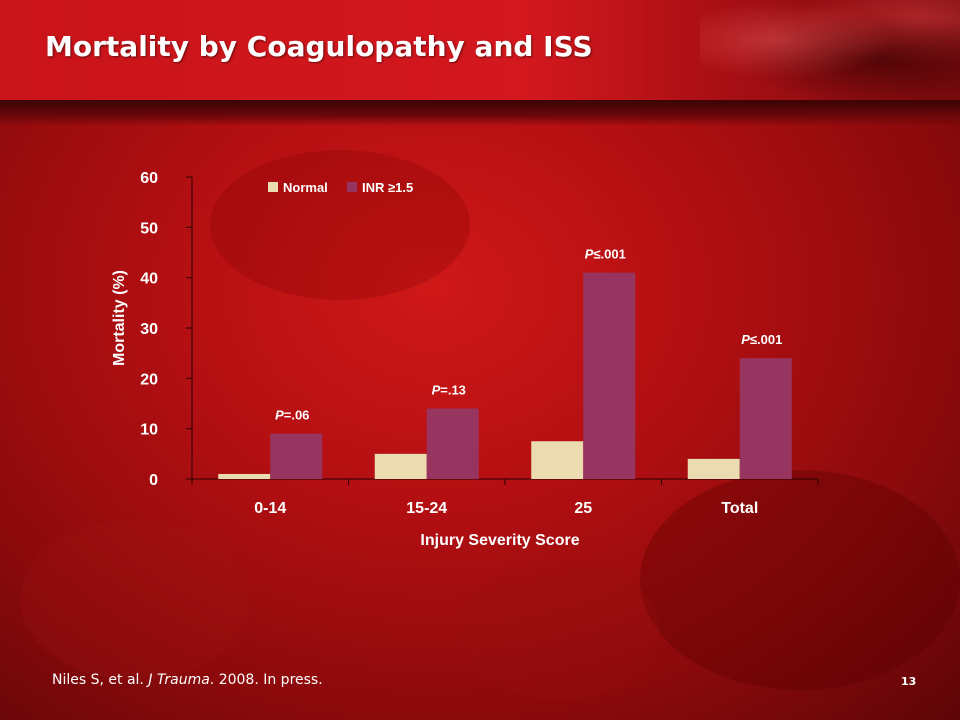 The height and width of the screenshot is (720, 960). What do you see at coordinates (305, 187) in the screenshot?
I see `legend-label: Normal` at bounding box center [305, 187].